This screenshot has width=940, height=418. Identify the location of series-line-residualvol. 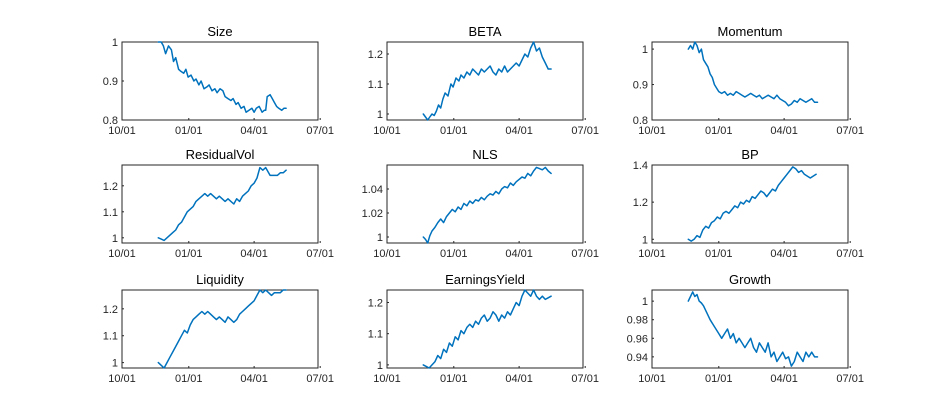
(222, 204).